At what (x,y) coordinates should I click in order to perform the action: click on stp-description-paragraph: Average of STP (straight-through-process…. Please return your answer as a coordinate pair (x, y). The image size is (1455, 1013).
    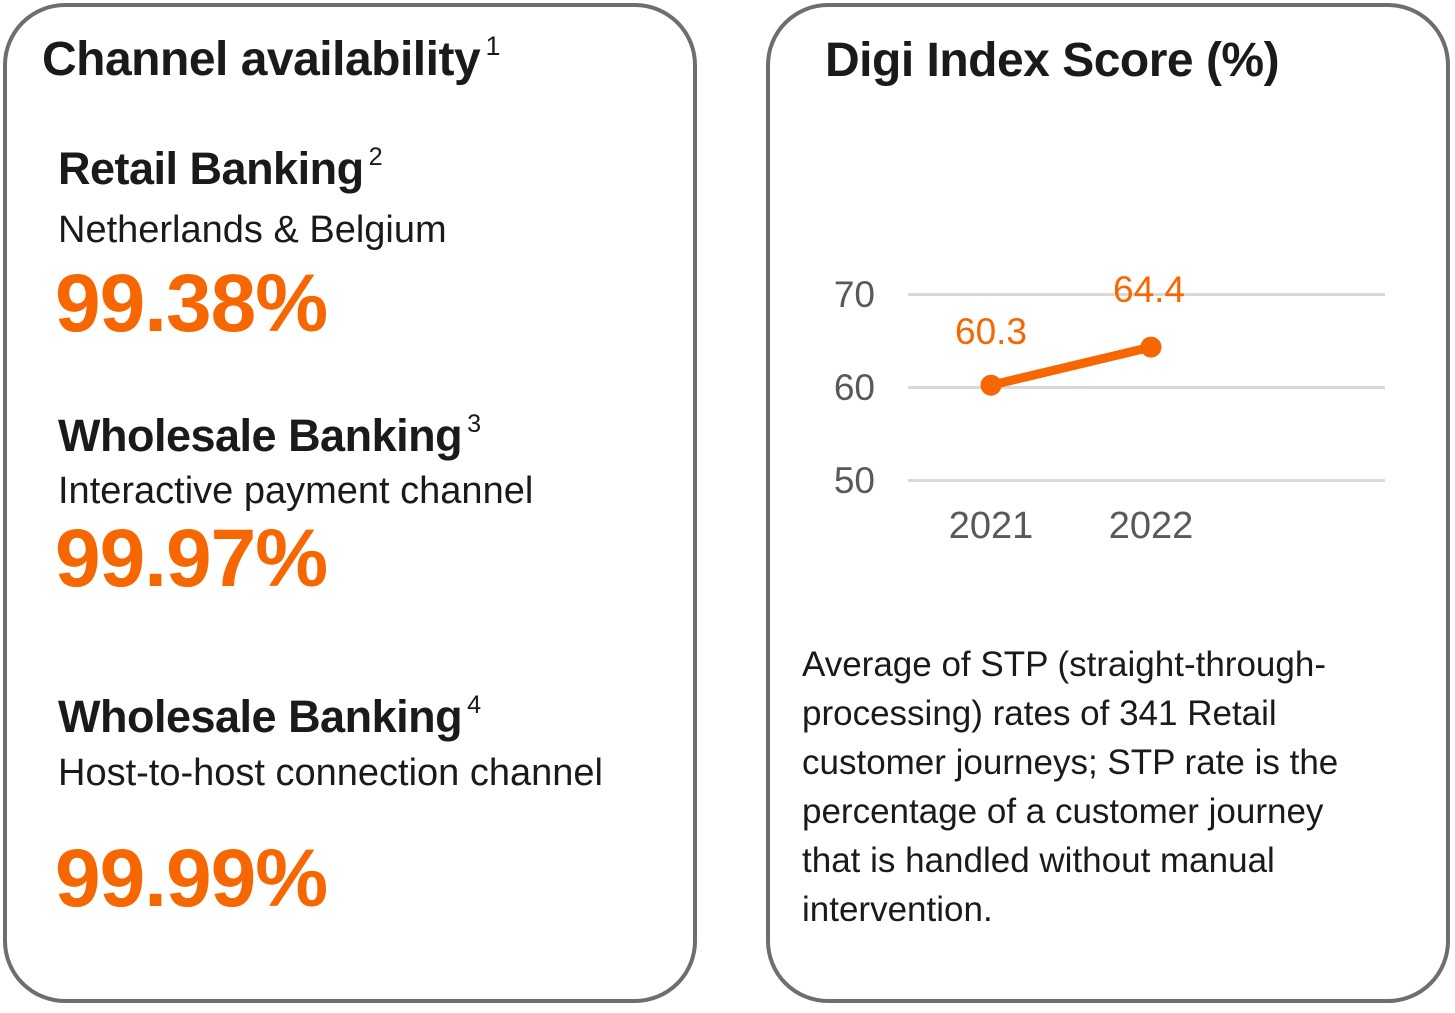
    Looking at the image, I should click on (1070, 787).